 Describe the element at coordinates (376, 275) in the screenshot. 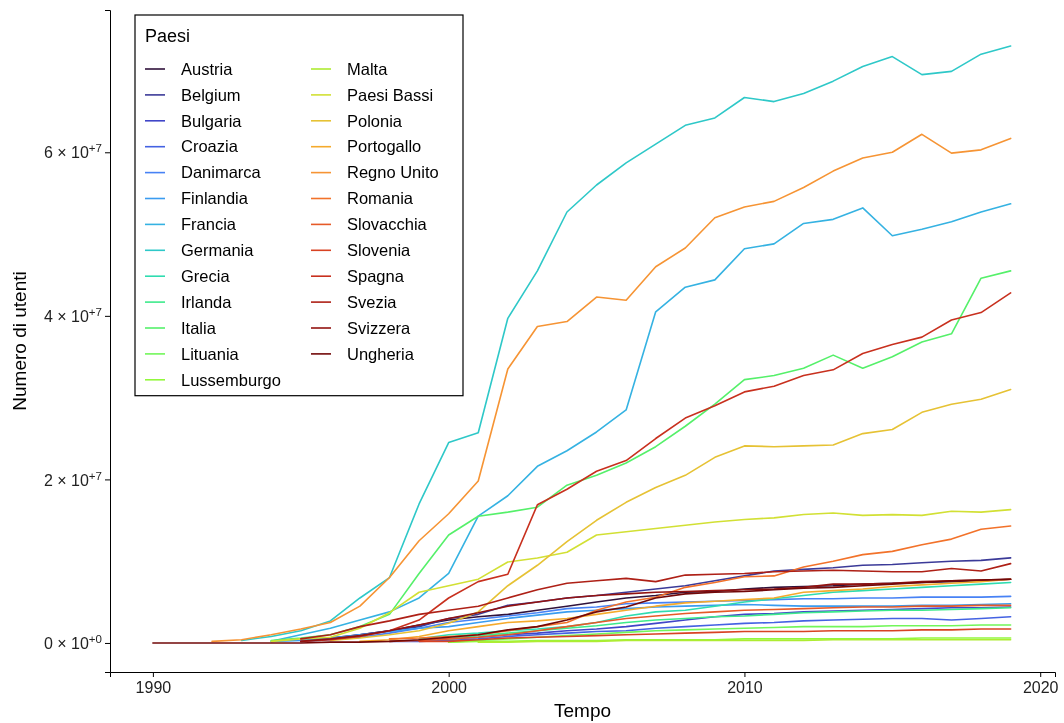

I see `legend-label: Spagna` at that location.